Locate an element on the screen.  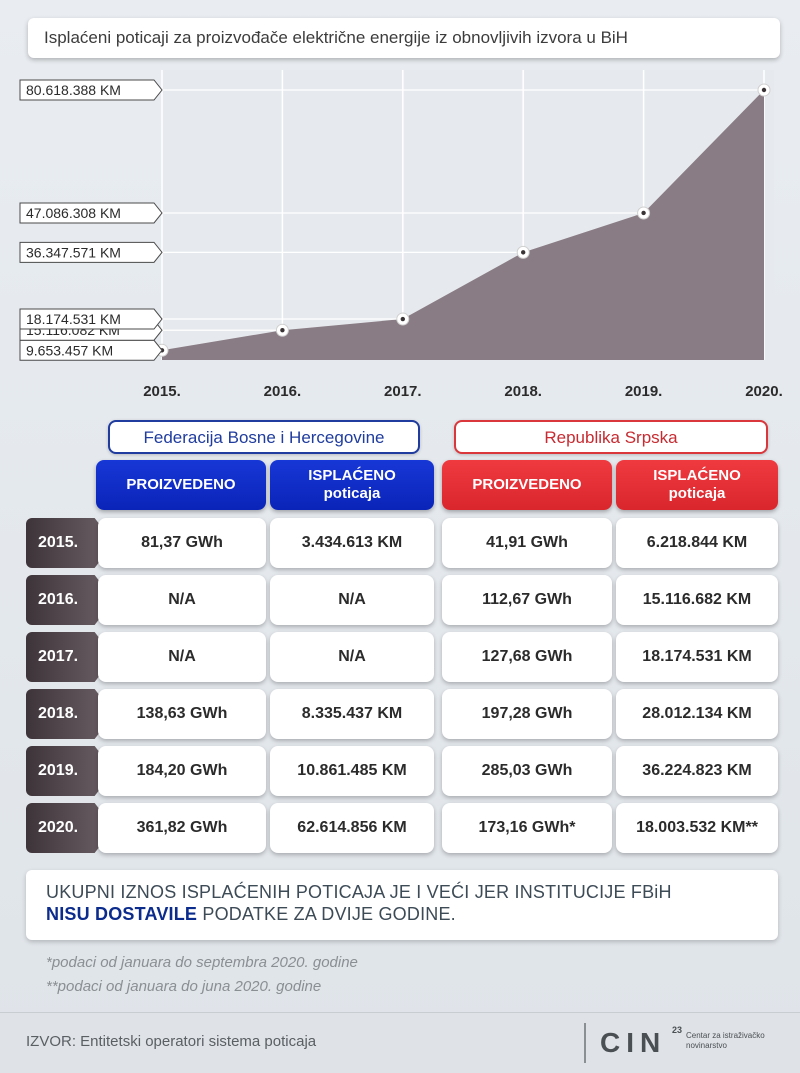
entity-label-rs: Republika Srpska is located at coordinates (611, 437).